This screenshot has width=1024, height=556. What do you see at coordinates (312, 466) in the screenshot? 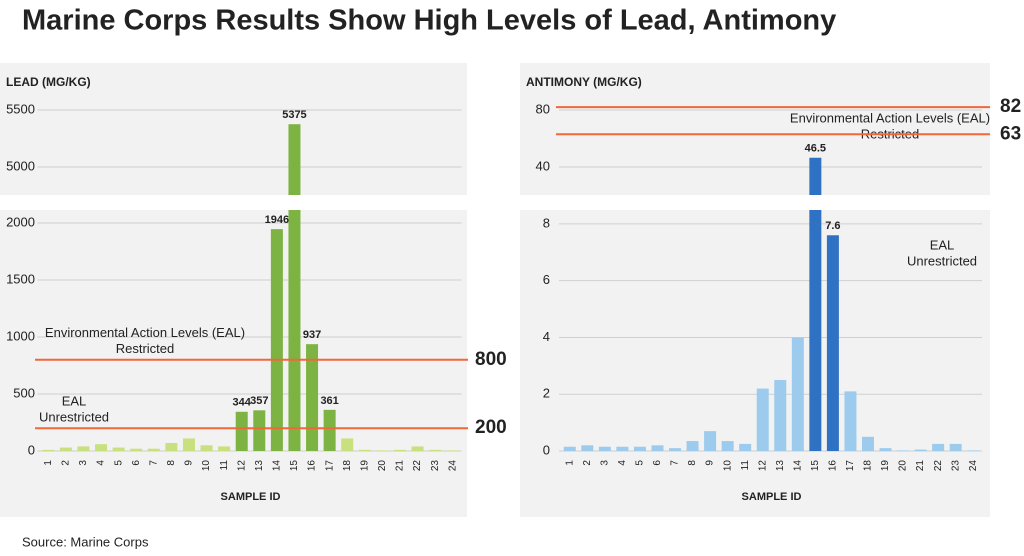
I see `x-tick-label: 16` at bounding box center [312, 466].